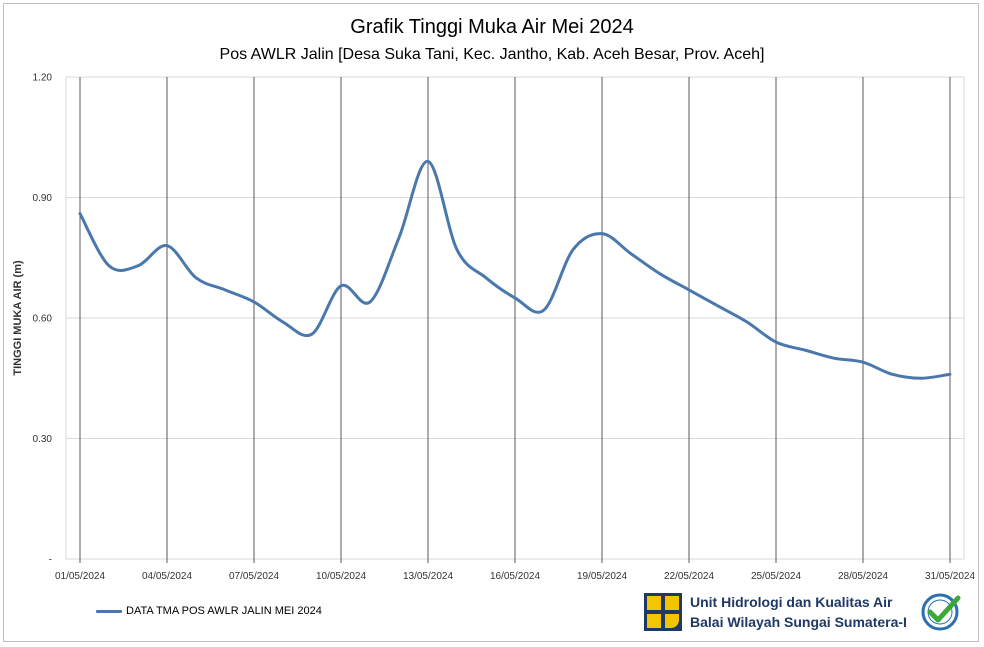 The width and height of the screenshot is (984, 647). I want to click on y-axis-label: TINGGI MUKA AIR (m), so click(18, 318).